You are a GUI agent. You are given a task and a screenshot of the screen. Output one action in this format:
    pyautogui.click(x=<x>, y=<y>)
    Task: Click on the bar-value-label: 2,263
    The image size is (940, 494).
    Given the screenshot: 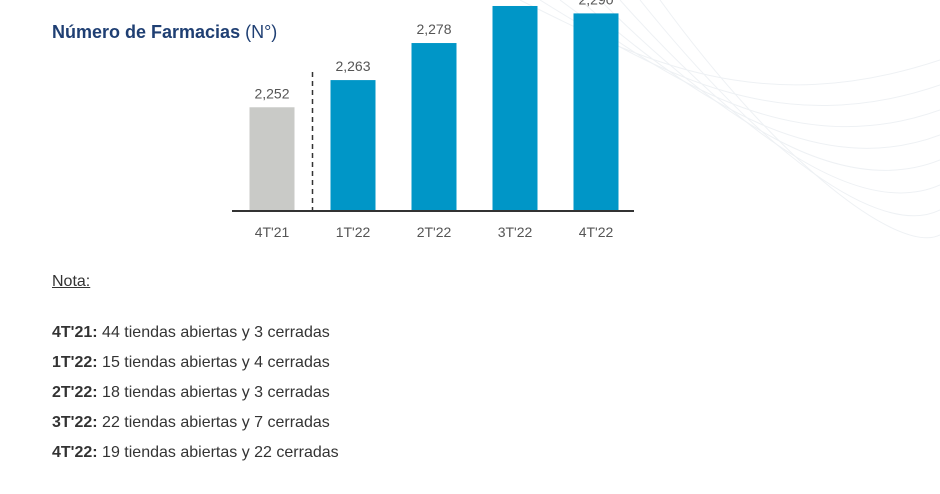 What is the action you would take?
    pyautogui.click(x=352, y=66)
    